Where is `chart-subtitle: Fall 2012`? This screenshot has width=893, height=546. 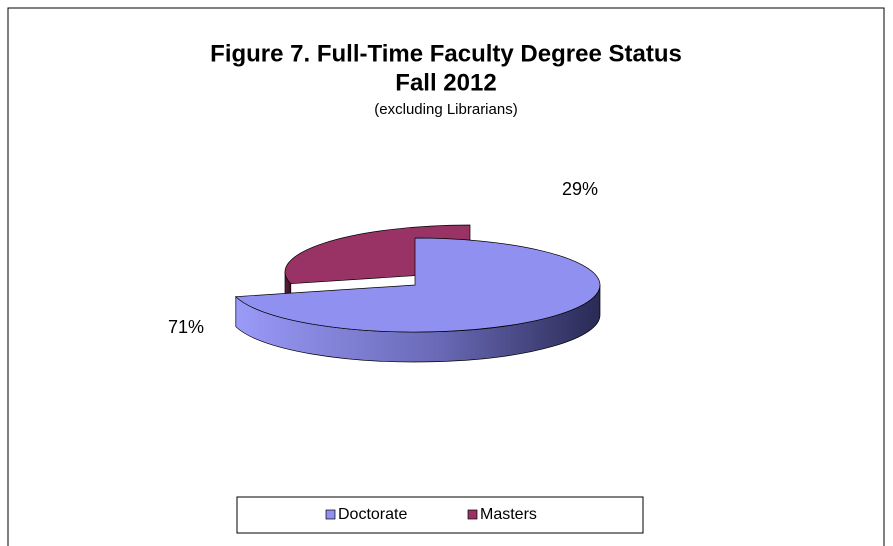 chart-subtitle: Fall 2012 is located at coordinates (445, 82).